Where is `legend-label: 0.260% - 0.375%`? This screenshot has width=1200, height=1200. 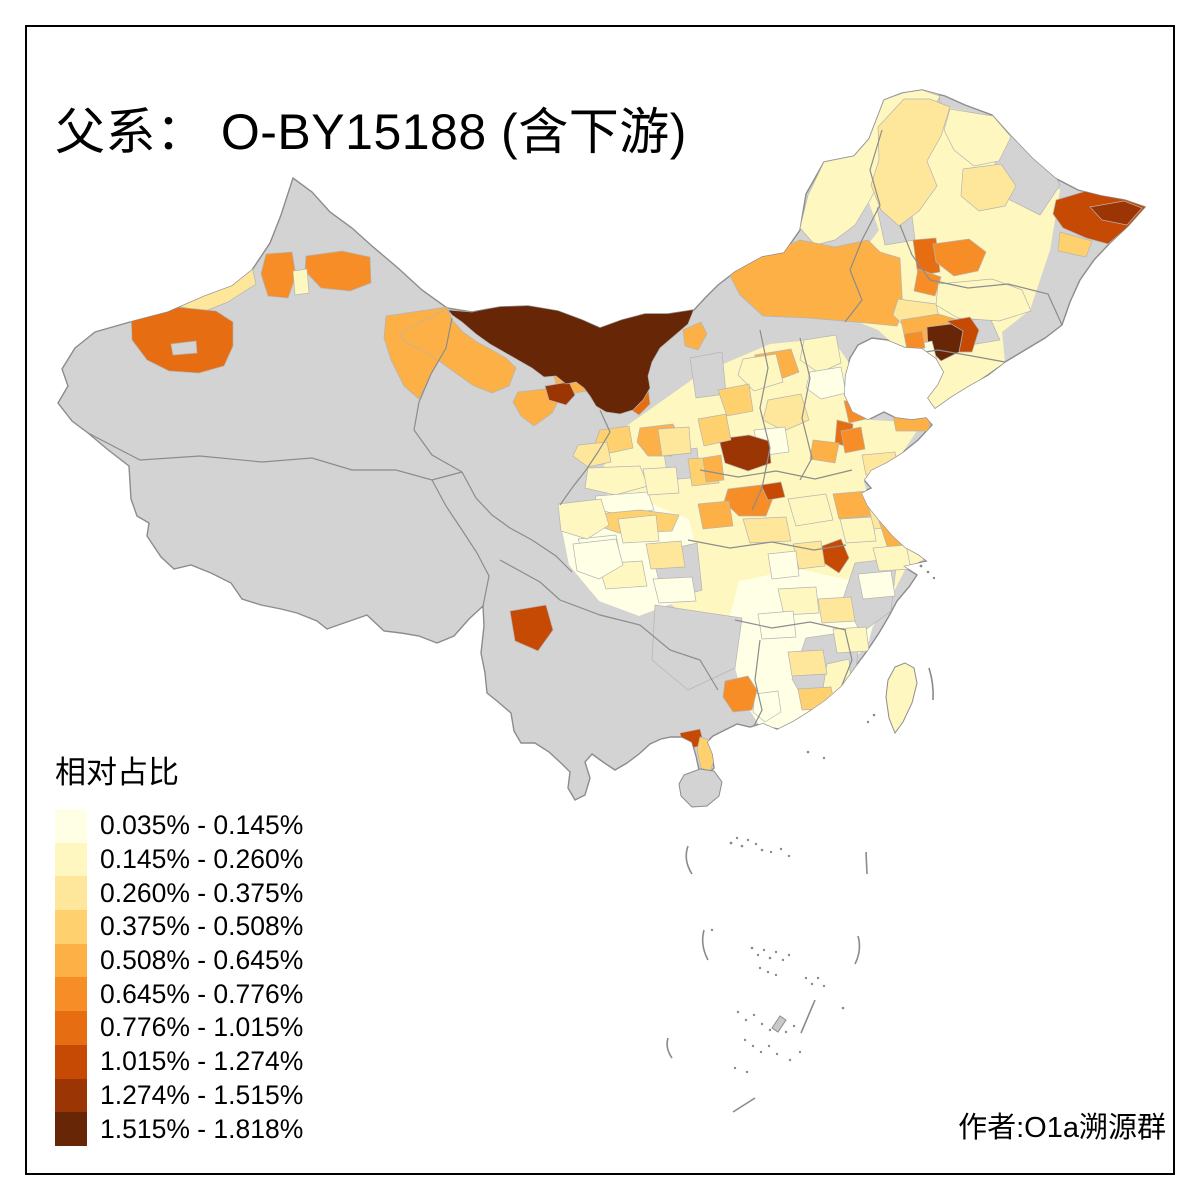 legend-label: 0.260% - 0.375% is located at coordinates (202, 892).